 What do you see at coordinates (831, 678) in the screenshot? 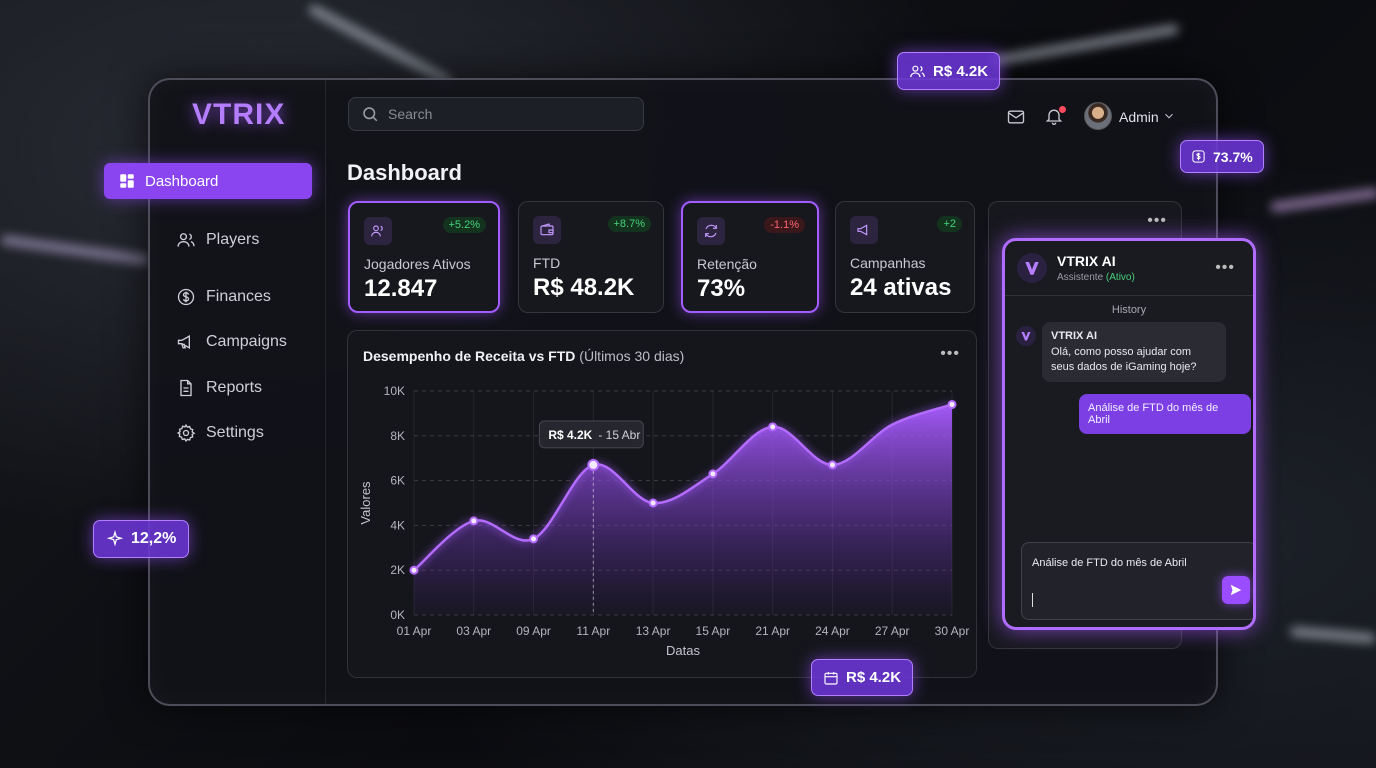
I see `calendar-icon` at bounding box center [831, 678].